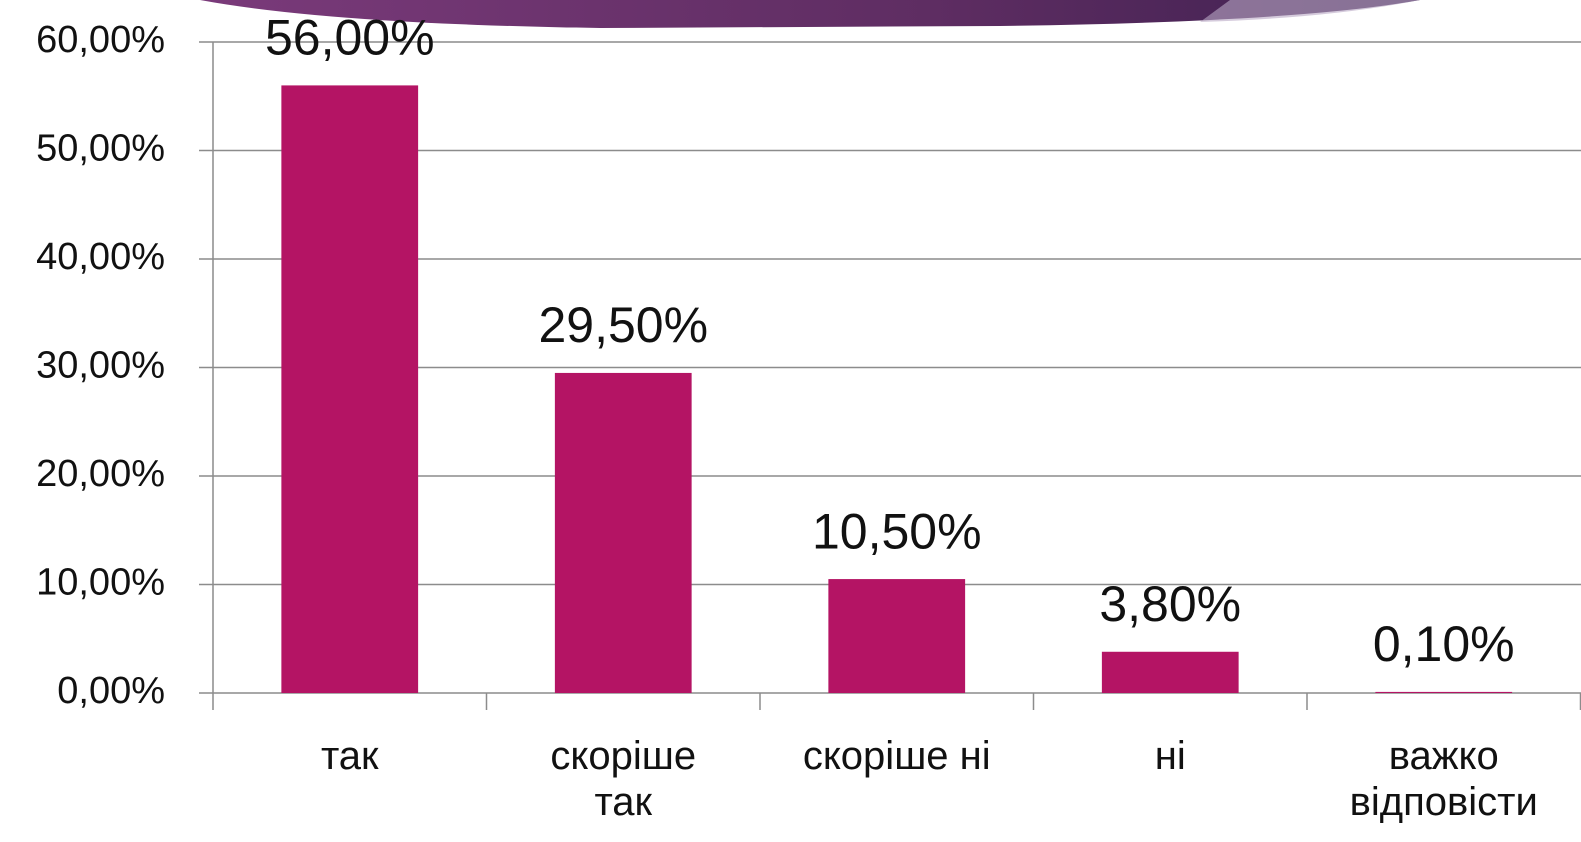 This screenshot has width=1581, height=842. Describe the element at coordinates (623, 325) in the screenshot. I see `data-label: 29,50%` at that location.